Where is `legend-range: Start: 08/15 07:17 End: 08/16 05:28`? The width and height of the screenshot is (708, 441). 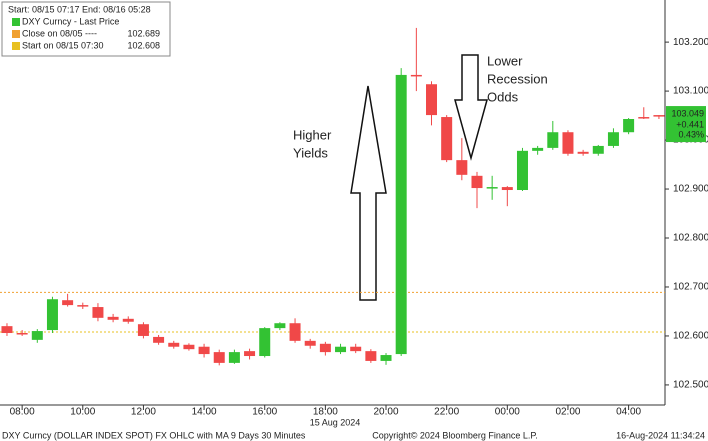 legend-range: Start: 08/15 07:17 End: 08/16 05:28 is located at coordinates (79, 9).